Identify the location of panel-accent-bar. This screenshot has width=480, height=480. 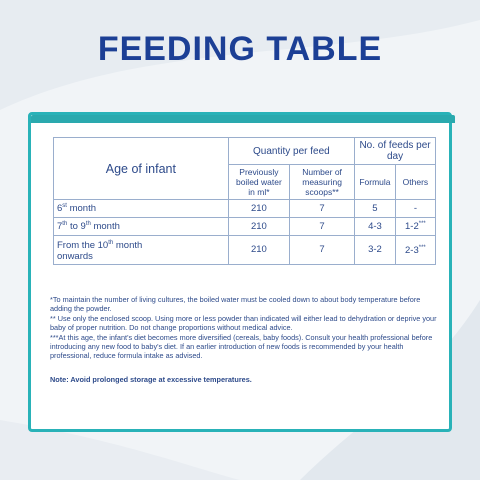
(243, 119).